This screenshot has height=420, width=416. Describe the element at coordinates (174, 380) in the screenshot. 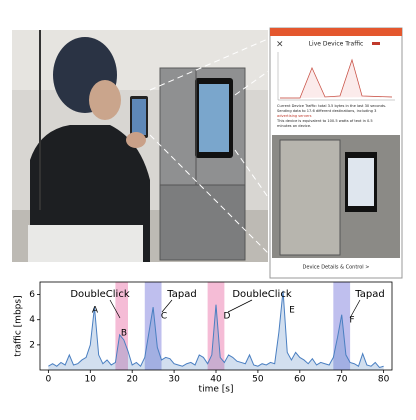

I see `x-tick-label: 30` at that location.